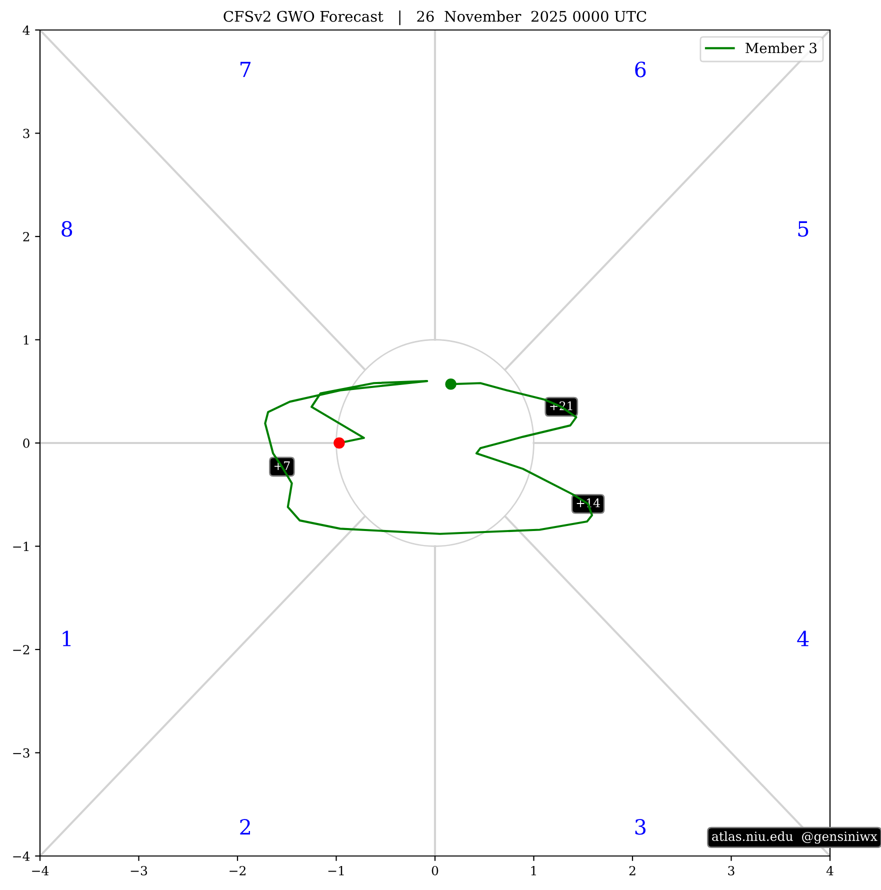  Describe the element at coordinates (40, 871) in the screenshot. I see `x-tick-label: −4` at that location.